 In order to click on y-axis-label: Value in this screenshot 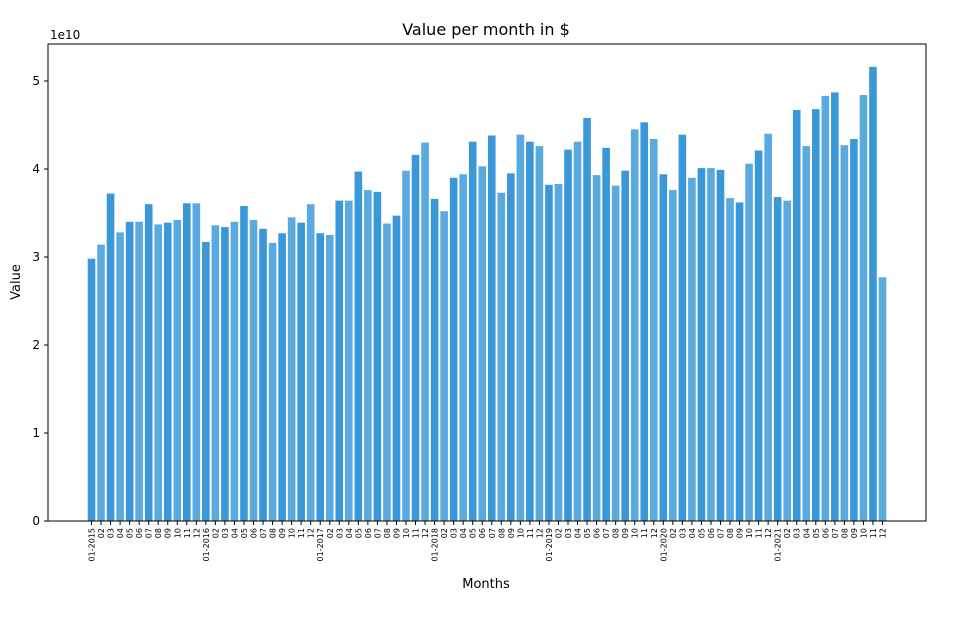, I will do `click(16, 282)`.